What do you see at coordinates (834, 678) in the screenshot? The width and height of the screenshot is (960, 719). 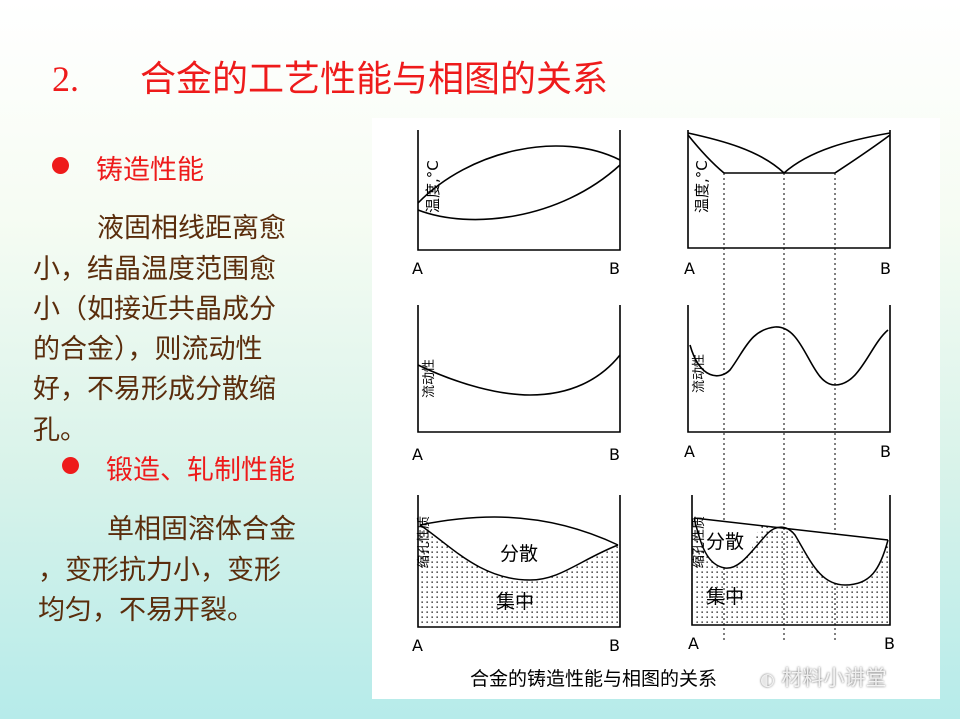 I see `watermark-text: 材料小讲堂` at bounding box center [834, 678].